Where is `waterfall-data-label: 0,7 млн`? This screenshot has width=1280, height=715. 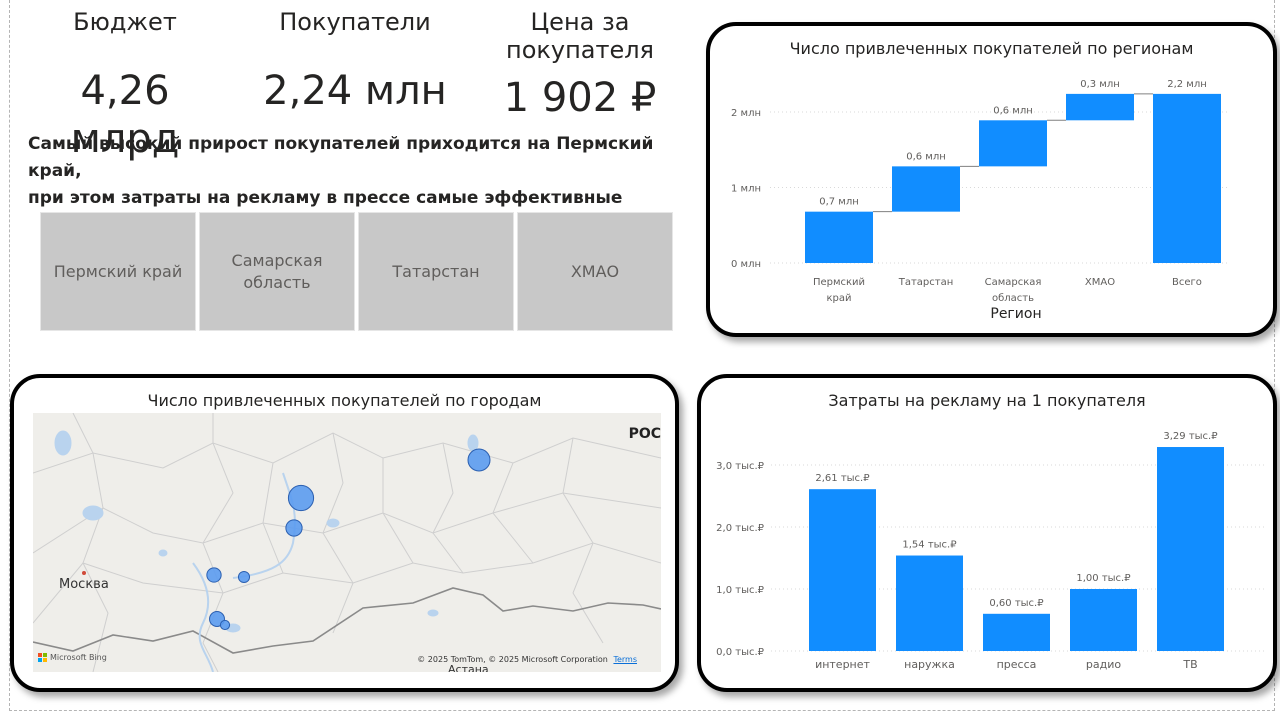
waterfall-data-label: 0,7 млн is located at coordinates (839, 202).